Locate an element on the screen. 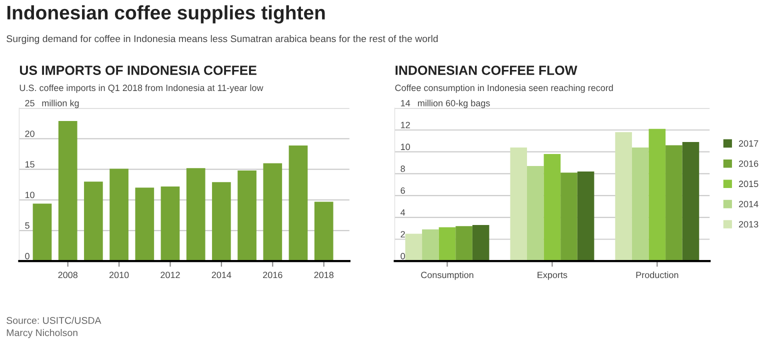 This screenshot has width=768, height=350. chart-title: INDONESIAN COFFEE FLOW is located at coordinates (487, 70).